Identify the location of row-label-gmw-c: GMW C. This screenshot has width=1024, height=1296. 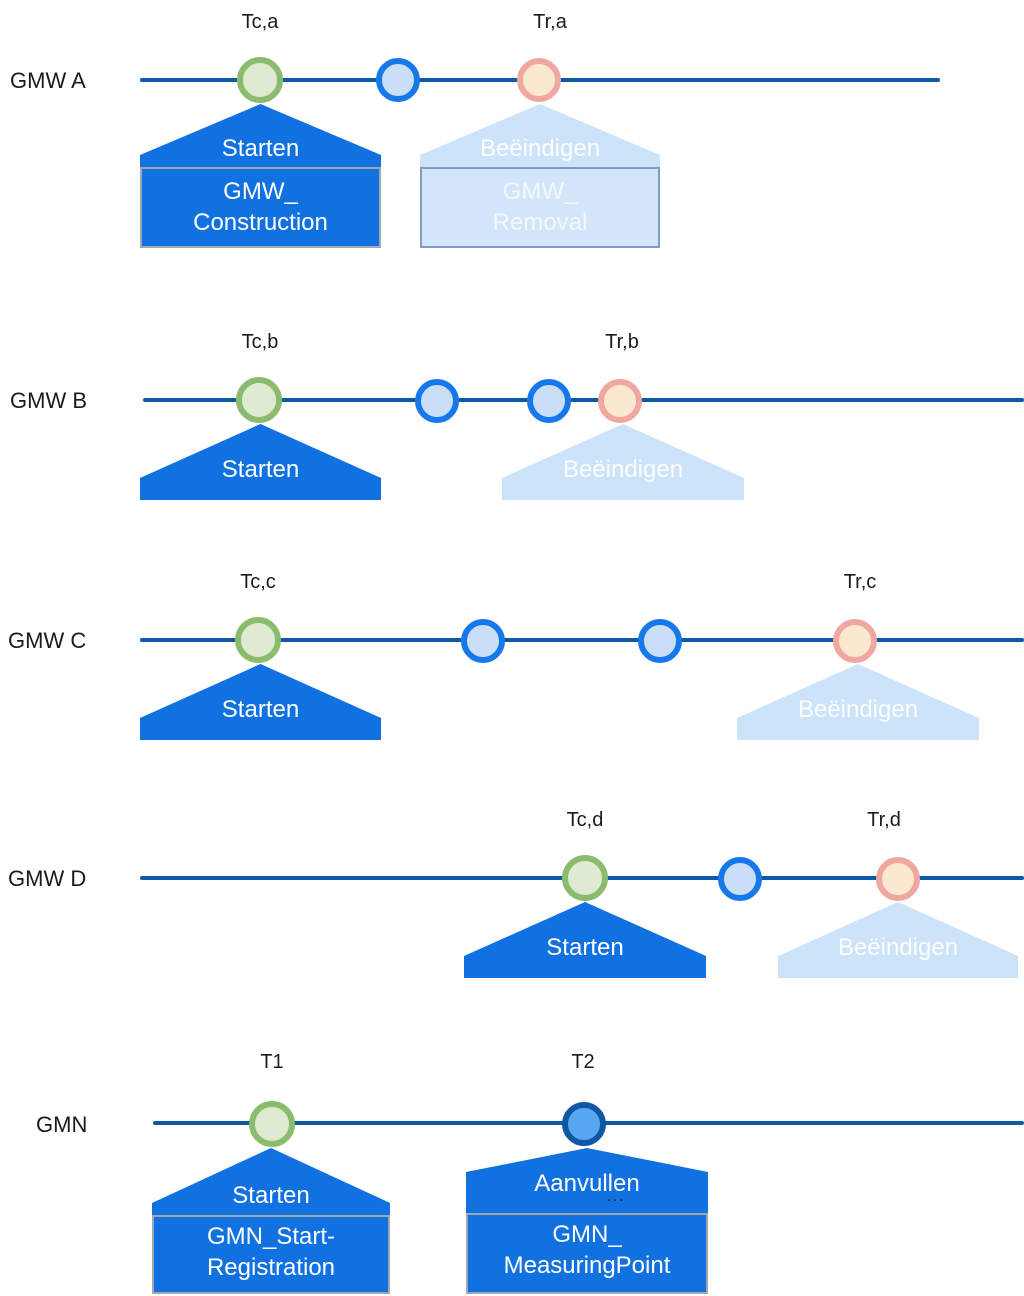
(47, 640).